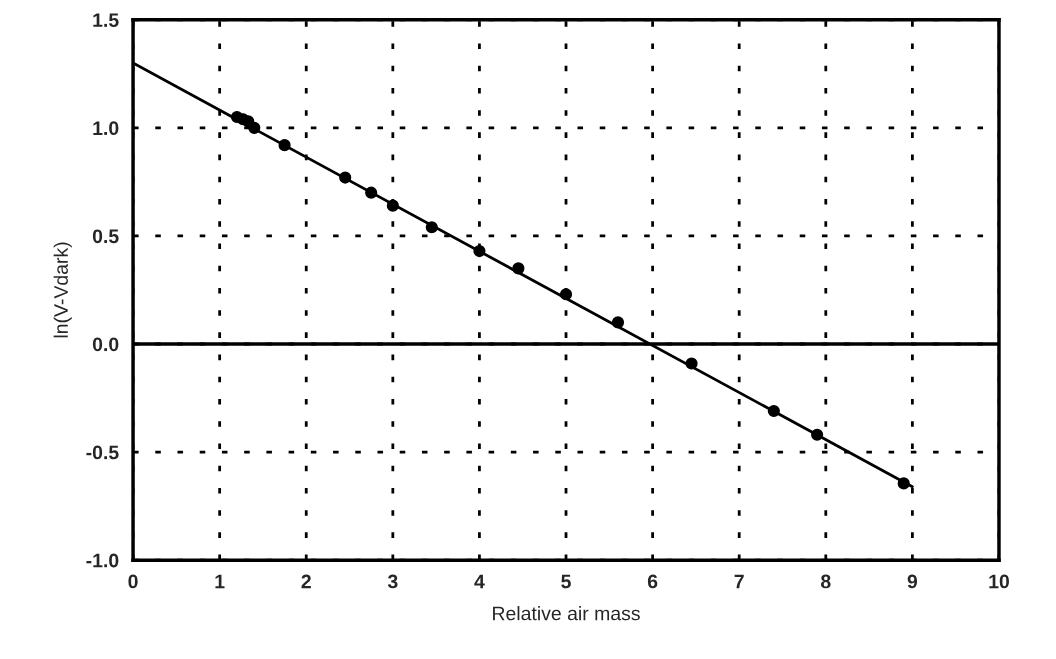  What do you see at coordinates (566, 613) in the screenshot?
I see `x-axis-title: Relative air mass` at bounding box center [566, 613].